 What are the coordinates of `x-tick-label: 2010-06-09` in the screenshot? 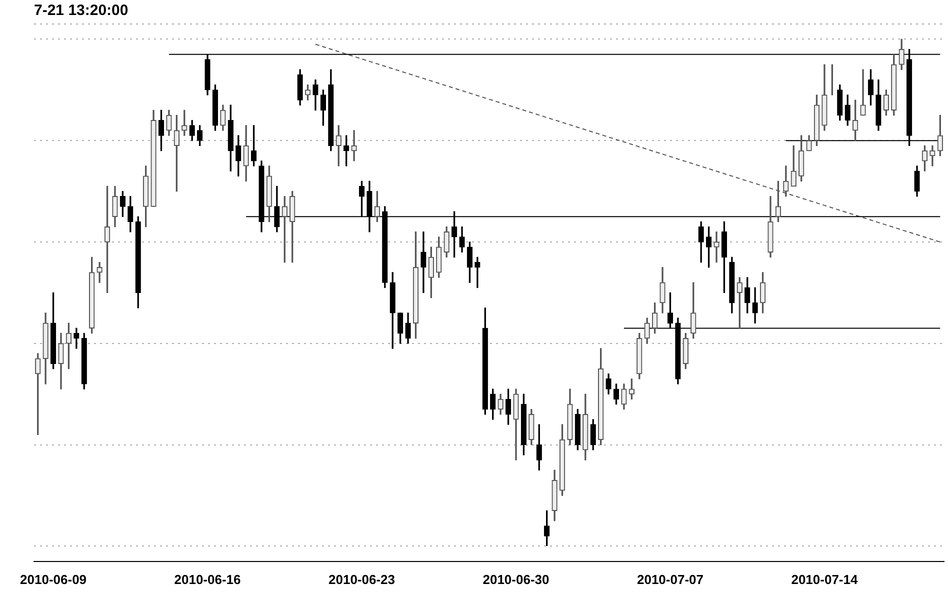 It's located at (53, 579).